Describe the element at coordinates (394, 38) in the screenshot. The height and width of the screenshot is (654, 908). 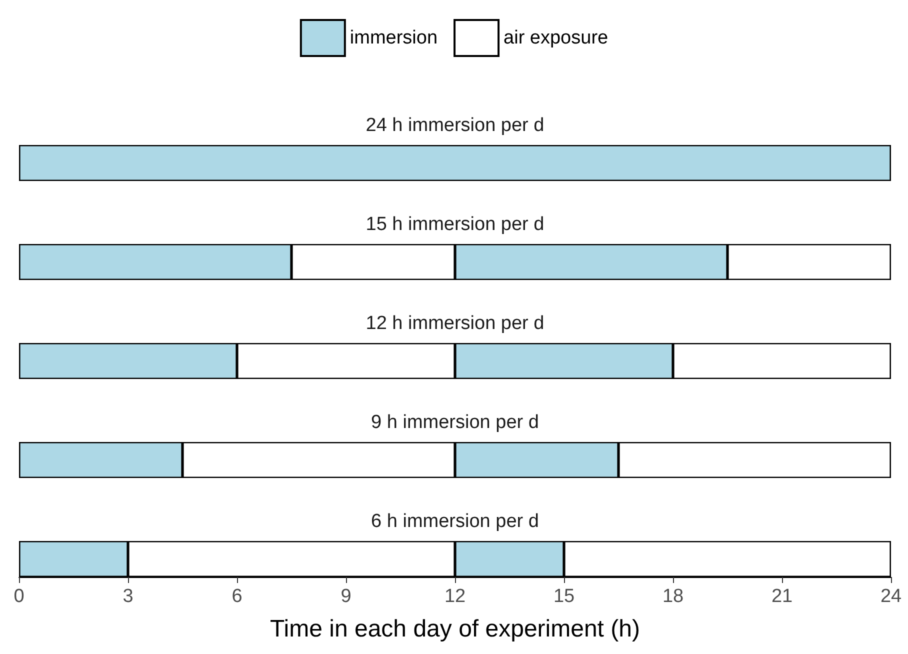
I see `legend-label: immersion` at that location.